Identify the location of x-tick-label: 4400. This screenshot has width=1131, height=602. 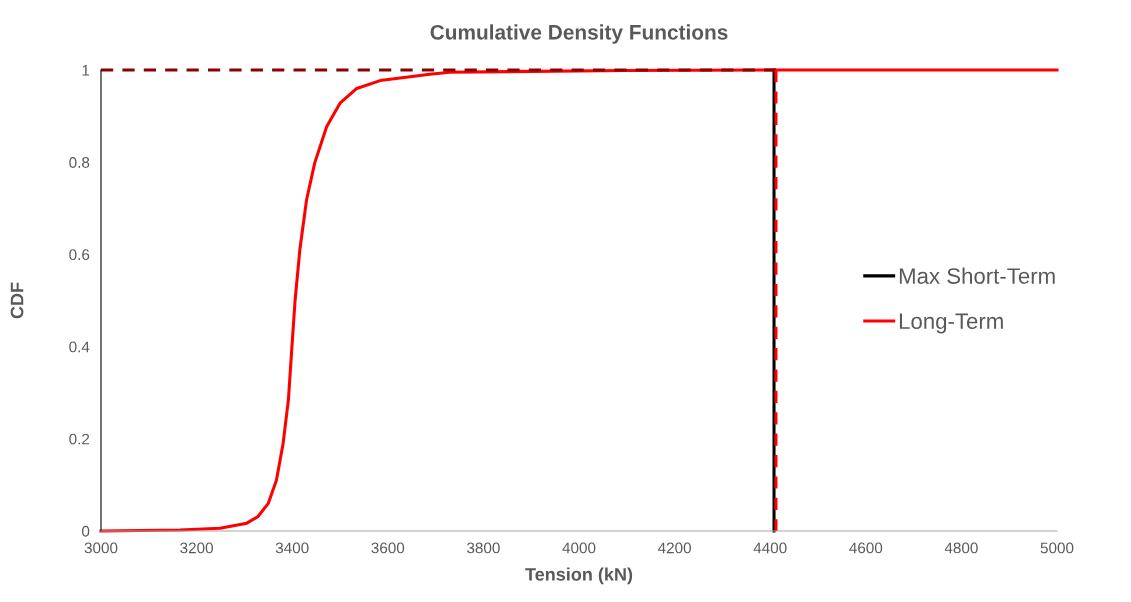
(770, 548).